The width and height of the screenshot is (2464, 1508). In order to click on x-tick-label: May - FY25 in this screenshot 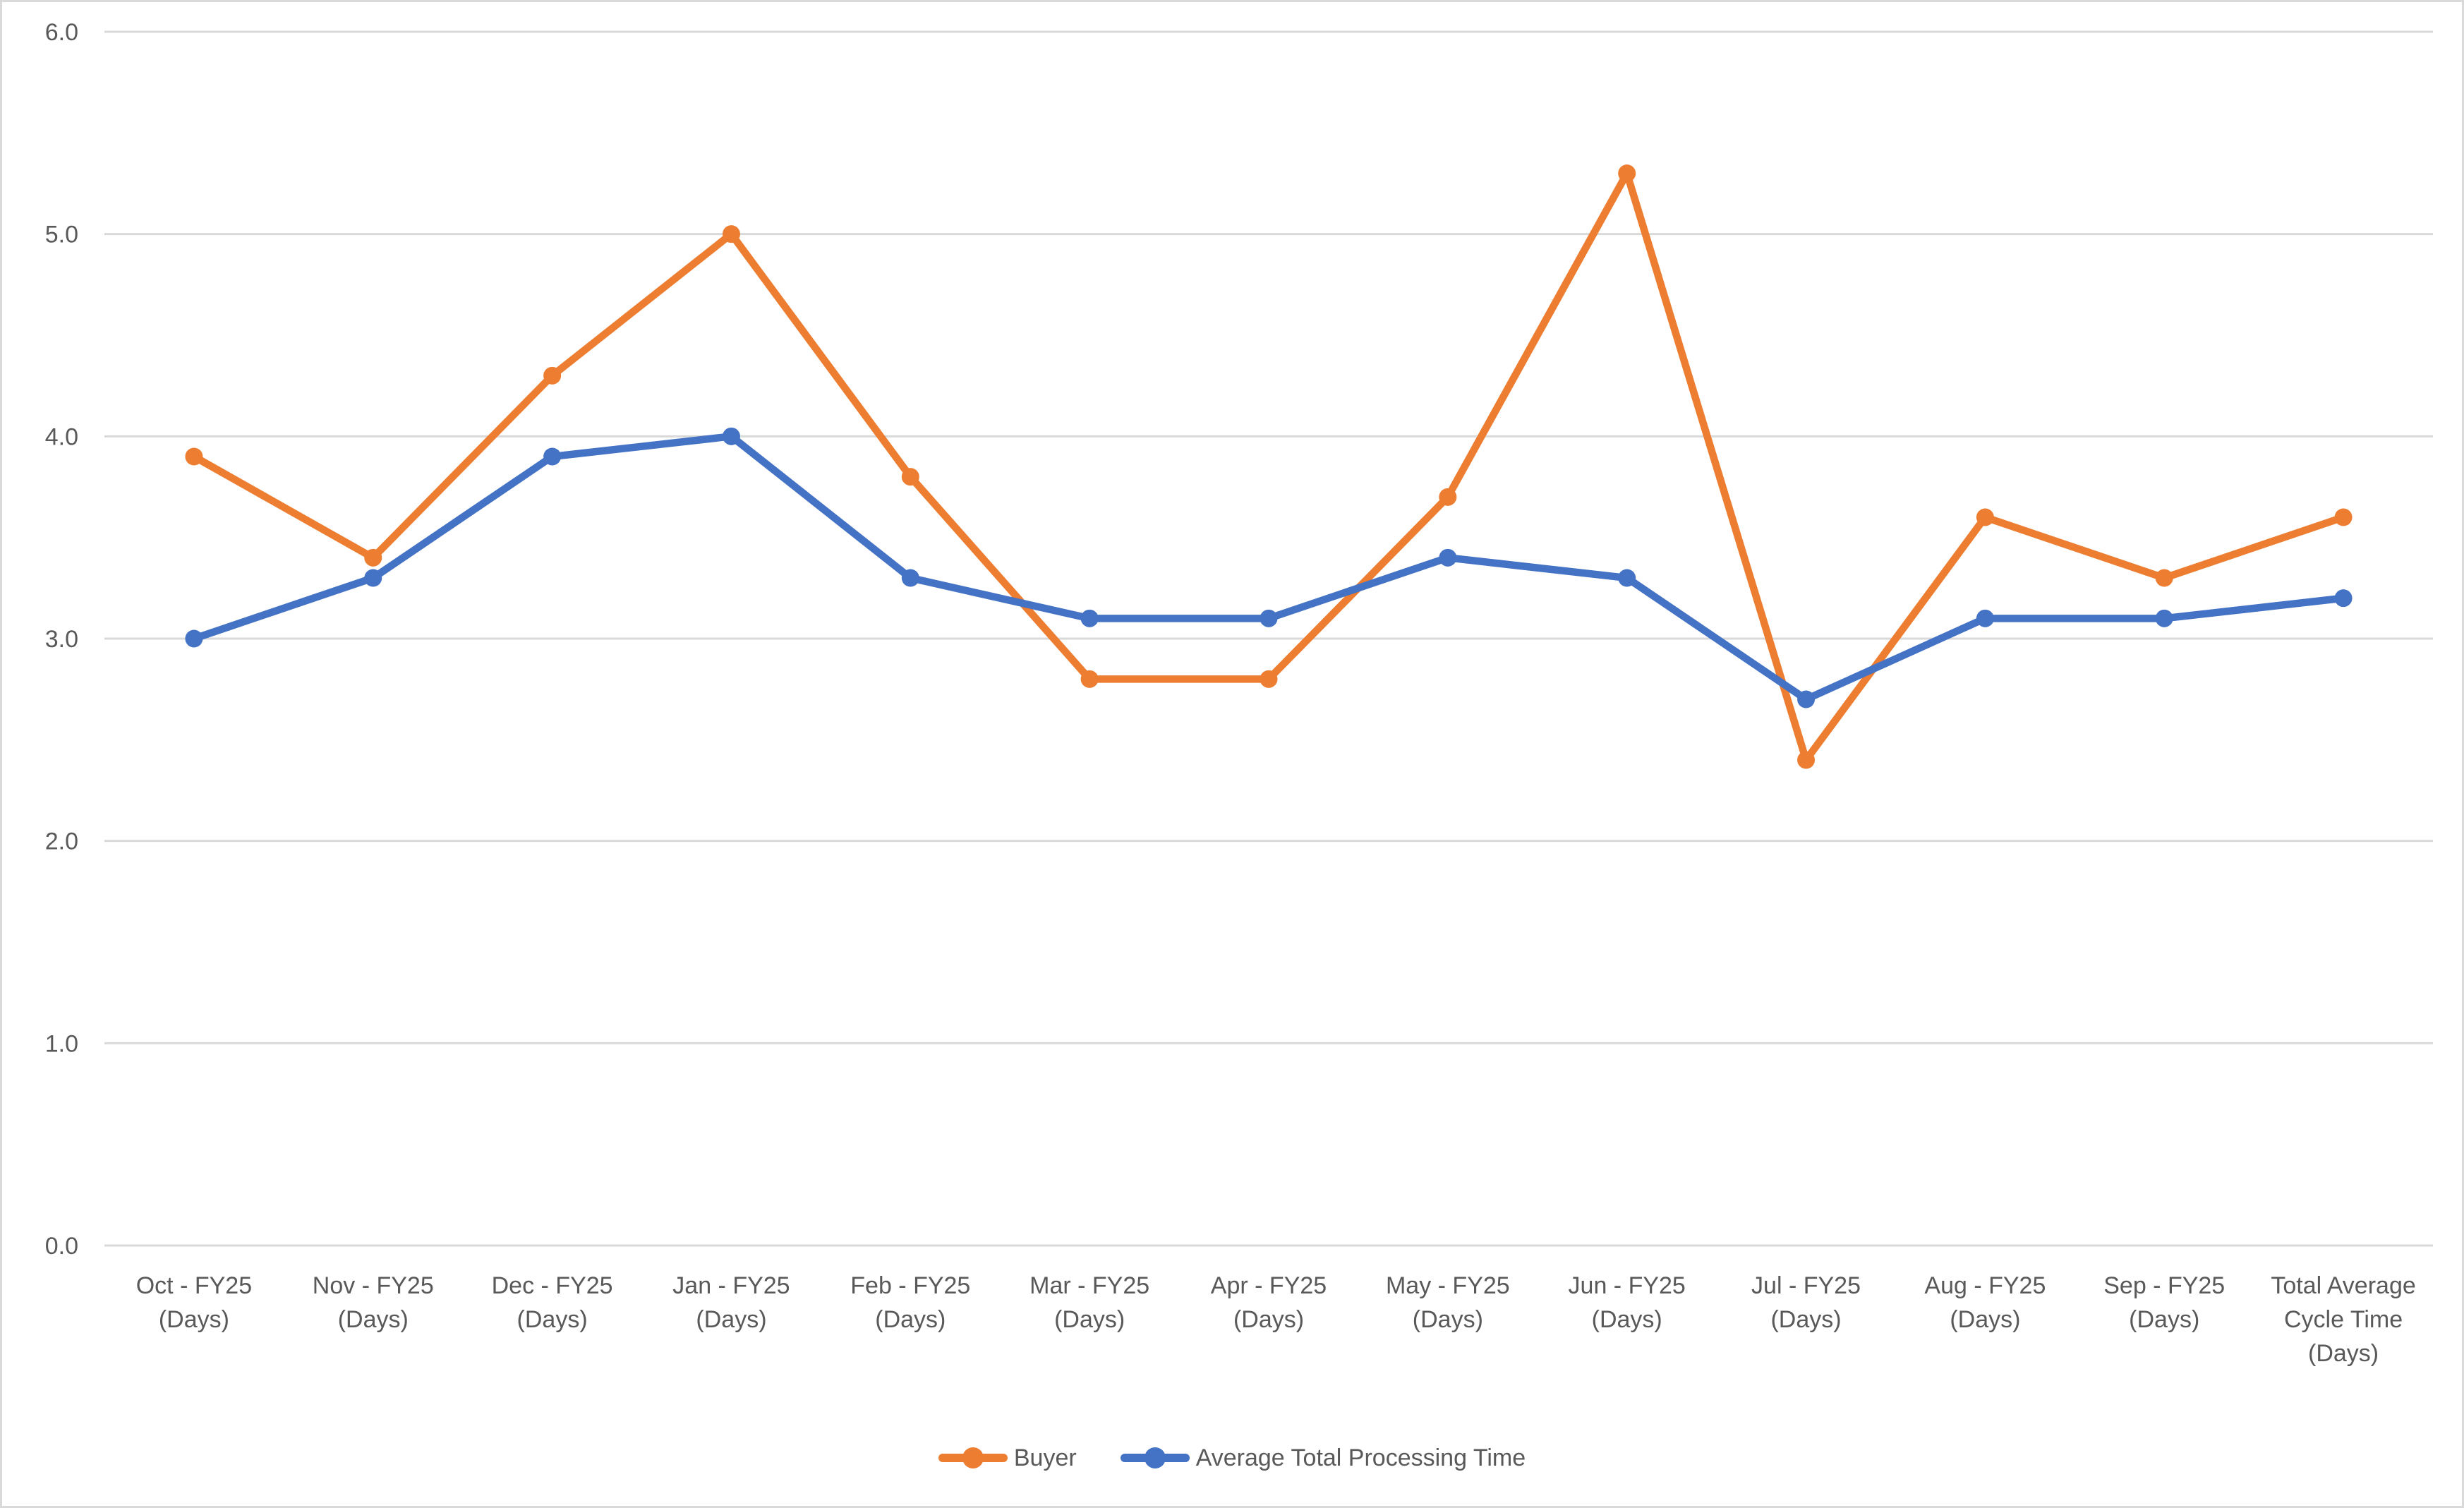, I will do `click(1448, 1285)`.